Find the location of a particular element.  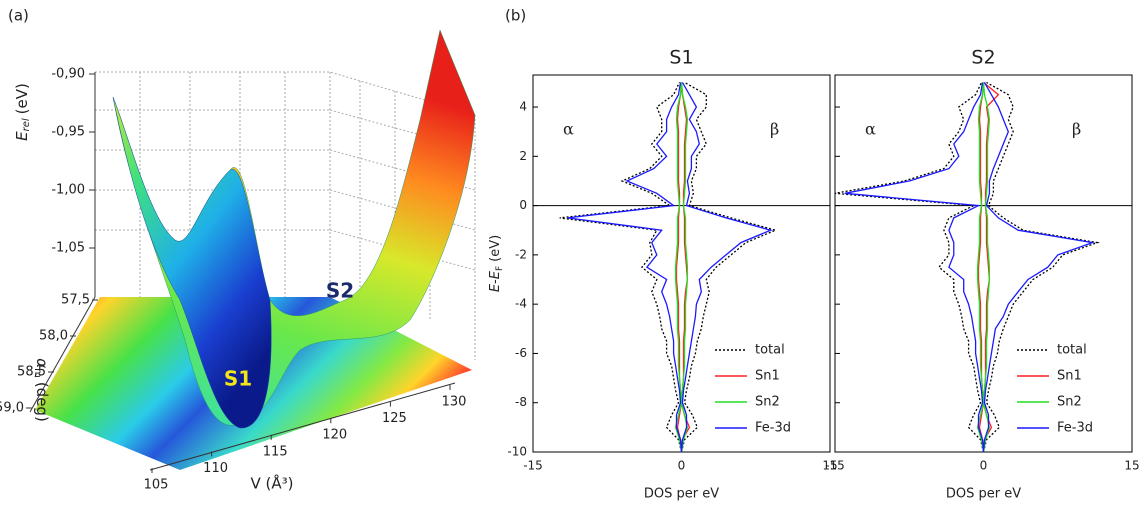

y-tick-label: 4 is located at coordinates (523, 107).